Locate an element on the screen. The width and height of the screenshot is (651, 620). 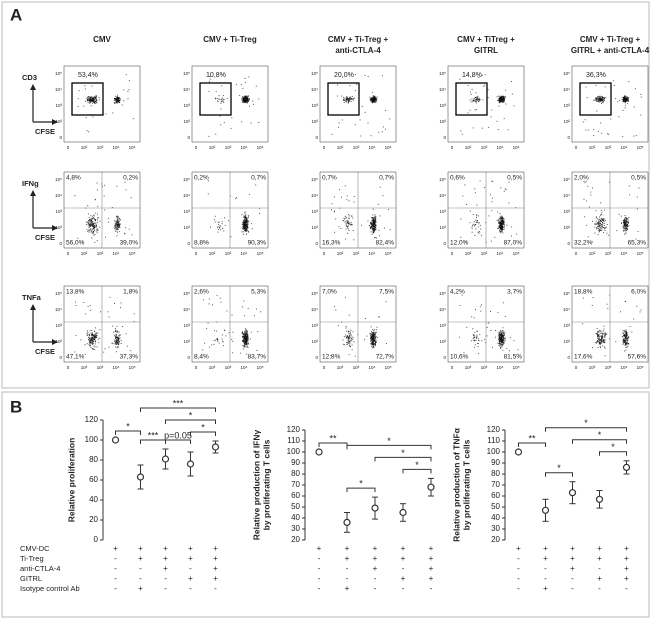
x-tick-label: 0 is located at coordinates (68, 367).